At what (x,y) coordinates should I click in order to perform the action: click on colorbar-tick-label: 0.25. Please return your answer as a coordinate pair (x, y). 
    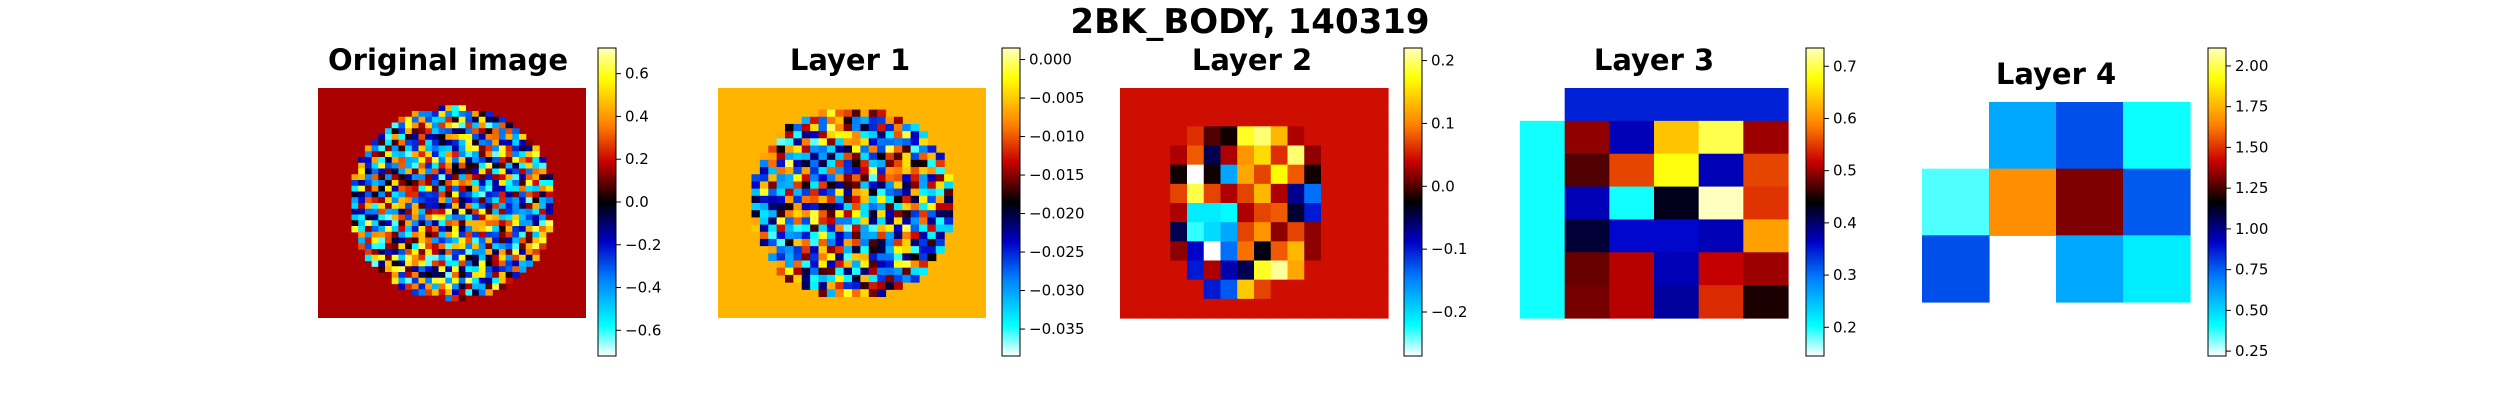
    Looking at the image, I should click on (2251, 351).